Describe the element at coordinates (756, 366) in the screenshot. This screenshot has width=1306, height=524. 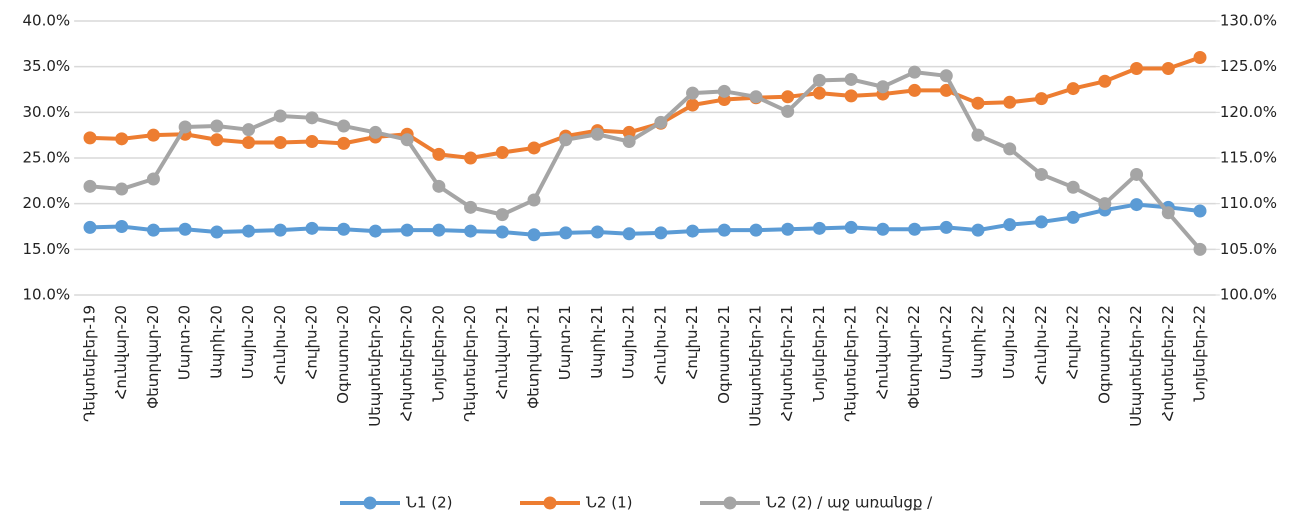
I see `x-tick-label: Սեպտեմբեր-21` at that location.